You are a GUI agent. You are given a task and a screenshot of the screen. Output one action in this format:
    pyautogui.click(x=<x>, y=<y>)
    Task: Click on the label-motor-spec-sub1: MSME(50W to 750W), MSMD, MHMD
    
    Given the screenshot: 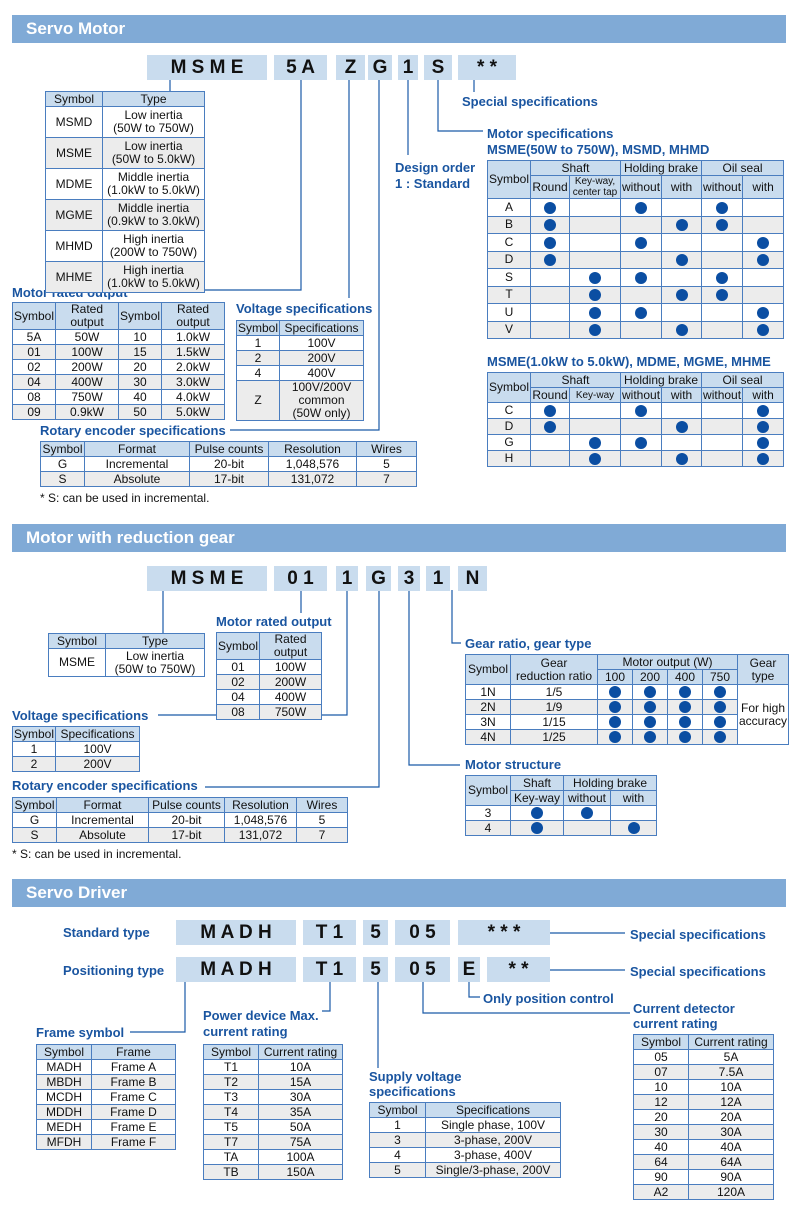 What is the action you would take?
    pyautogui.click(x=598, y=149)
    